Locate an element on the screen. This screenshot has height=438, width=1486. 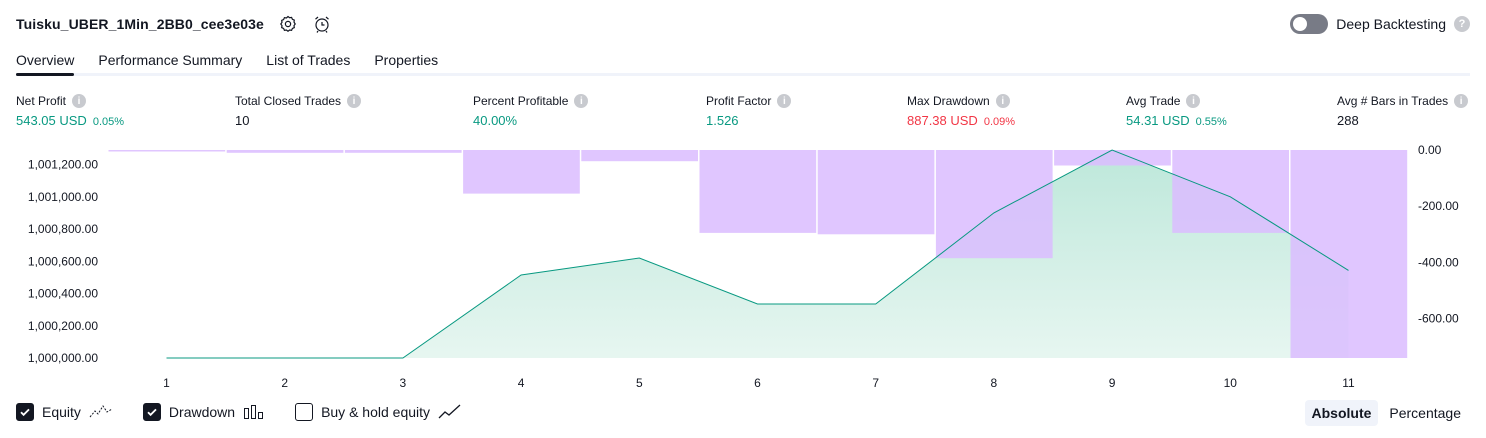
tab-performance-summary: Performance Summary is located at coordinates (170, 59).